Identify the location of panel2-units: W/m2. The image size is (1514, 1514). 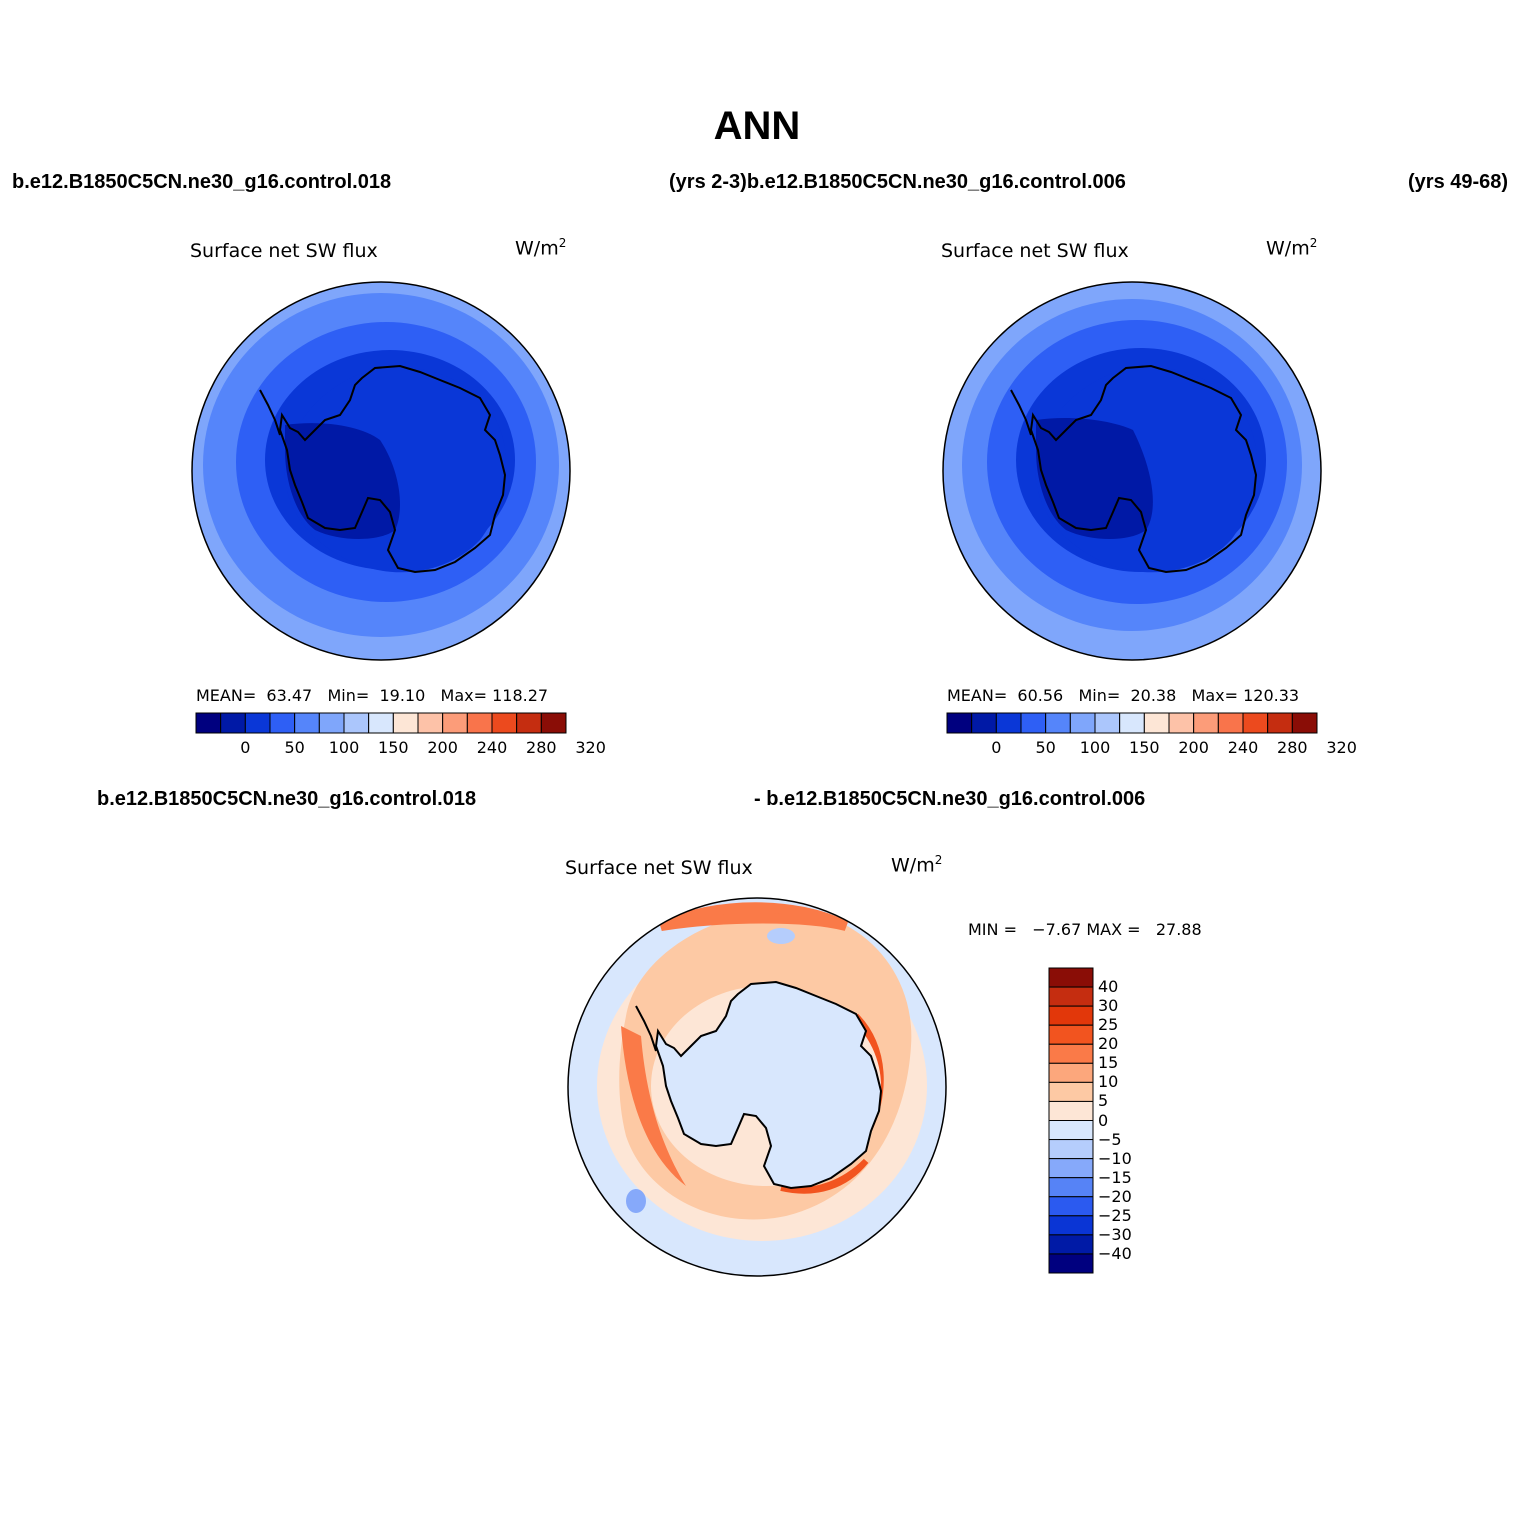
(1292, 248).